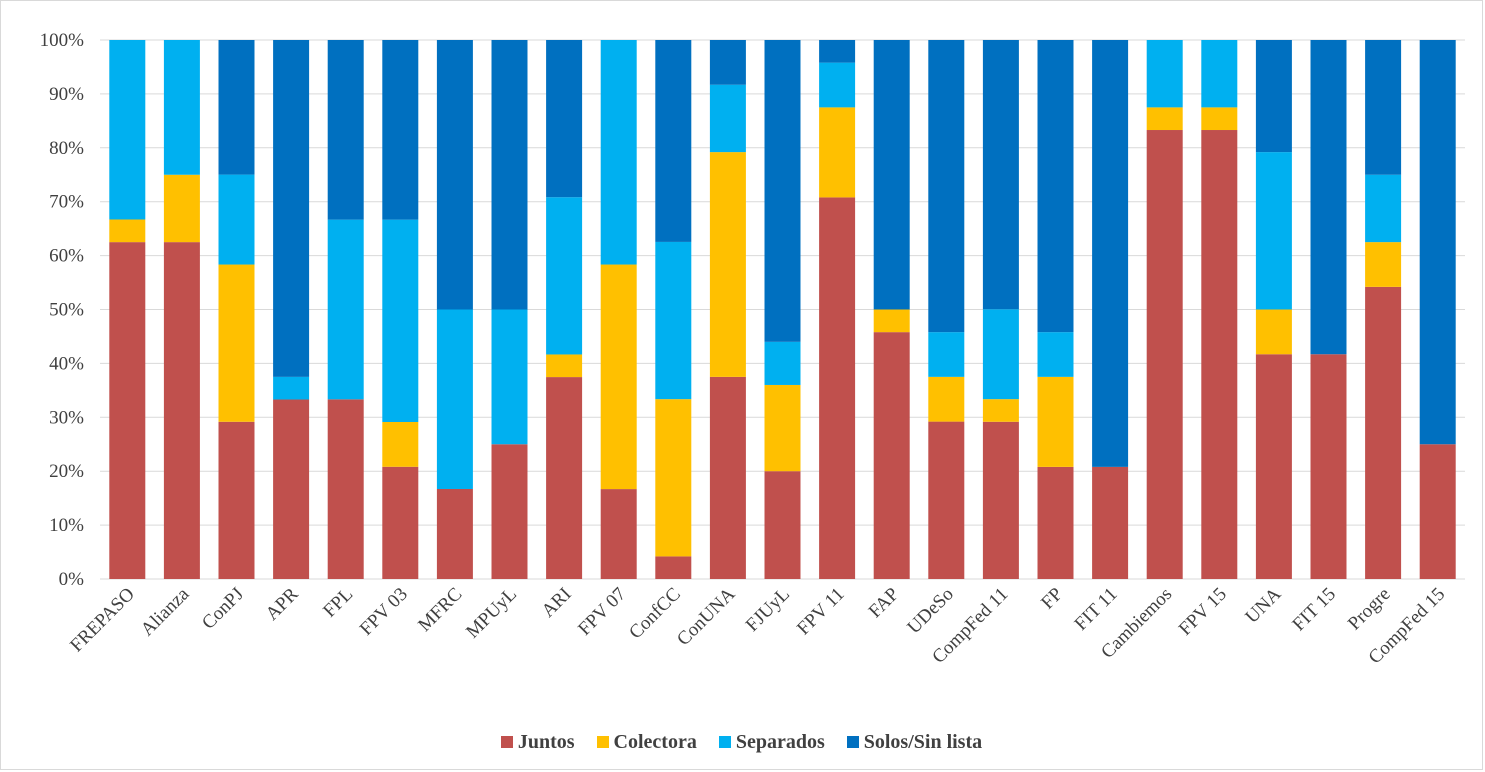 This screenshot has height=772, width=1485. What do you see at coordinates (66, 417) in the screenshot?
I see `y-tick-label: 30%` at bounding box center [66, 417].